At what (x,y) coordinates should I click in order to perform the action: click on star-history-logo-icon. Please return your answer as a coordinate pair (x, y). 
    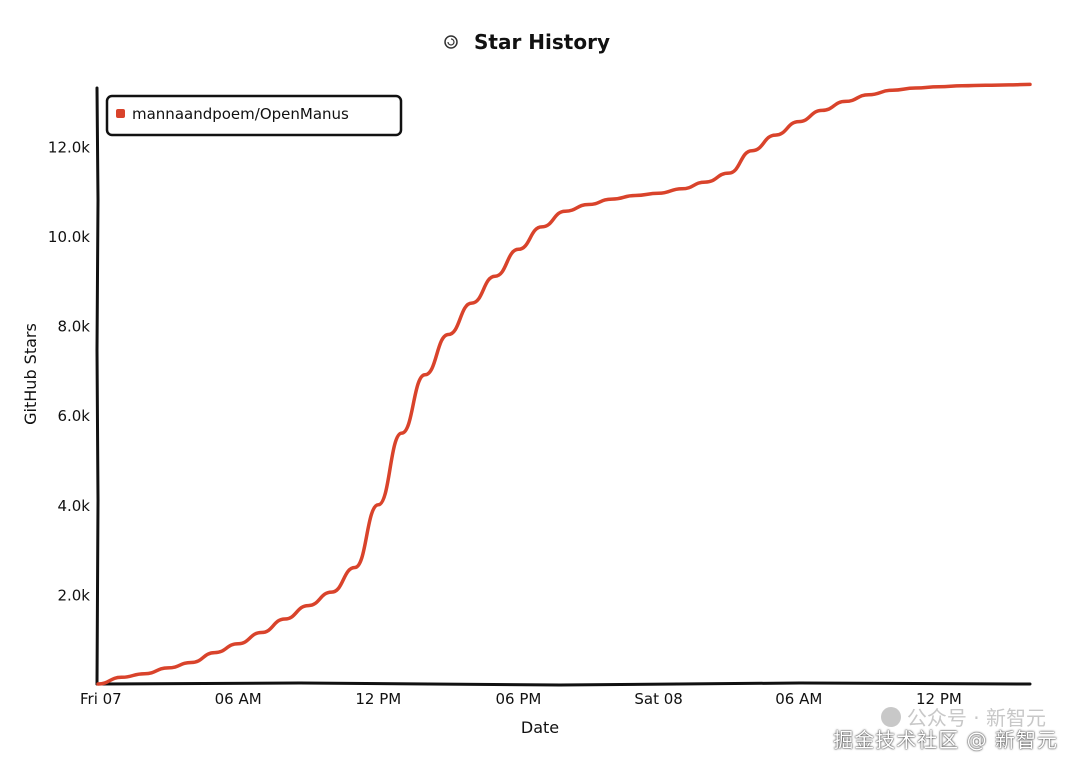
    Looking at the image, I should click on (451, 42).